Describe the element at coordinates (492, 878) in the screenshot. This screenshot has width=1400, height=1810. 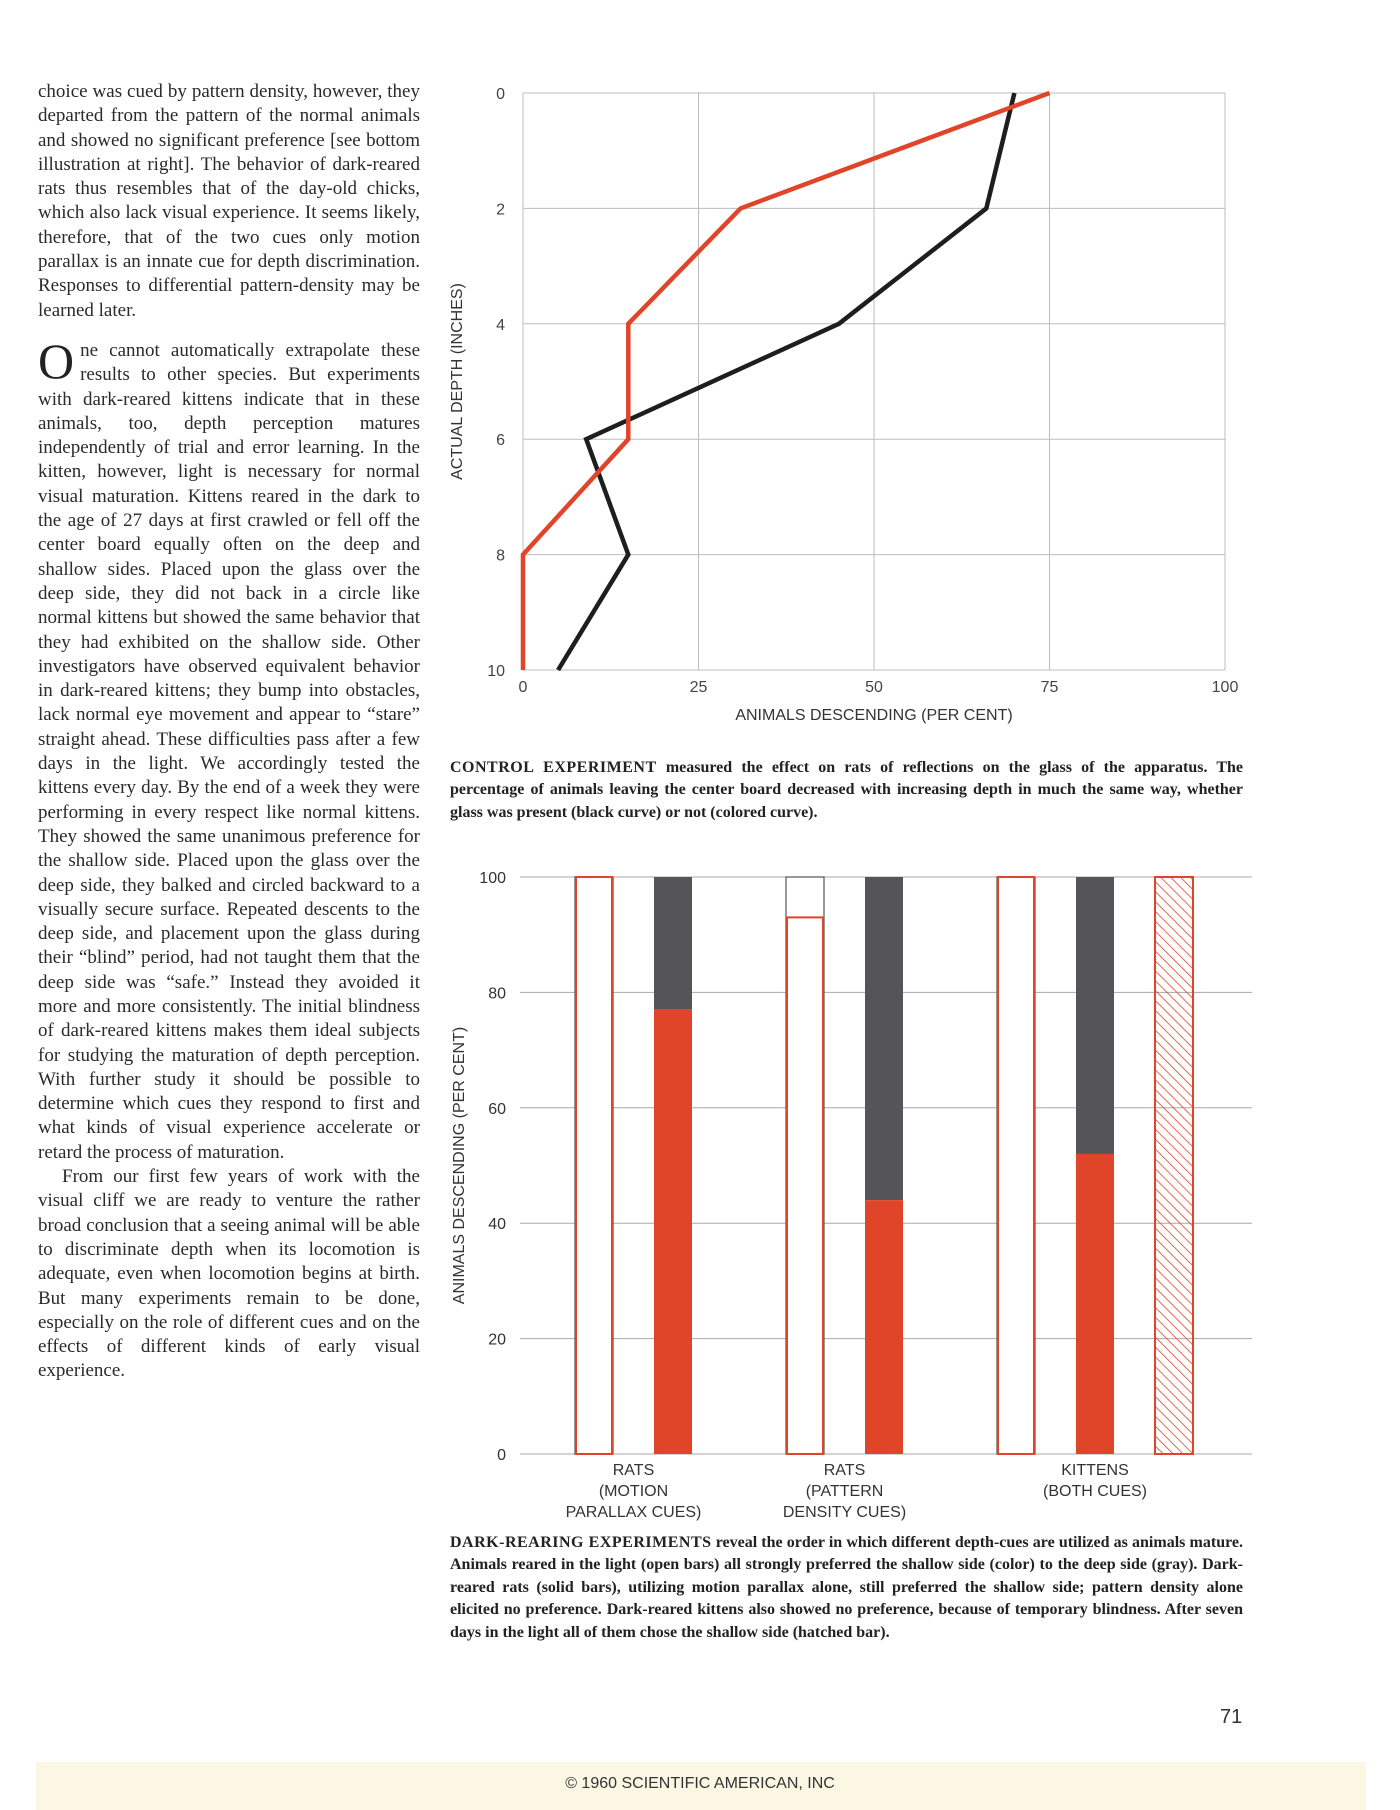
I see `y-tick-label: 100` at that location.